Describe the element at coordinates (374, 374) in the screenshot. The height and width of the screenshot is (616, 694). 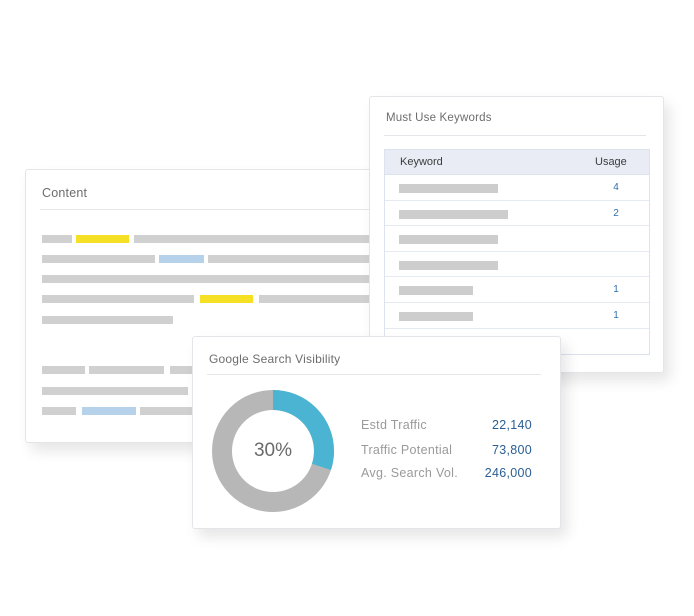
I see `visibility-divider` at that location.